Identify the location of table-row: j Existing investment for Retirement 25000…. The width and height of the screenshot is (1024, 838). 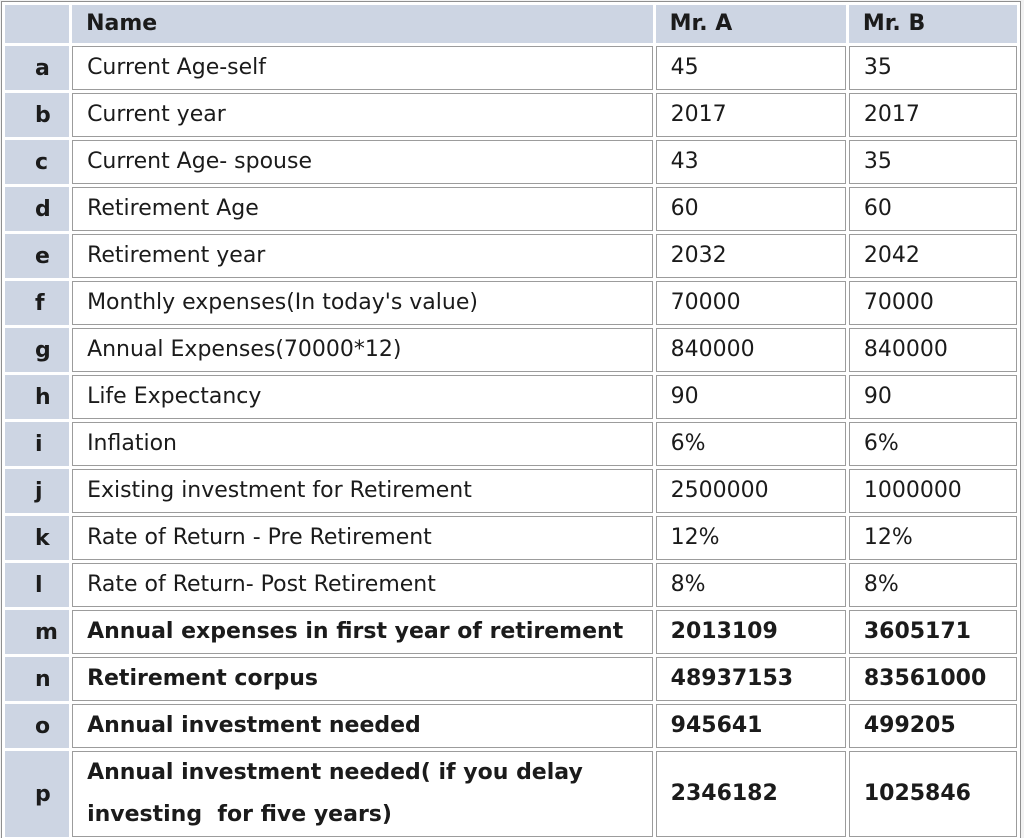
(511, 491).